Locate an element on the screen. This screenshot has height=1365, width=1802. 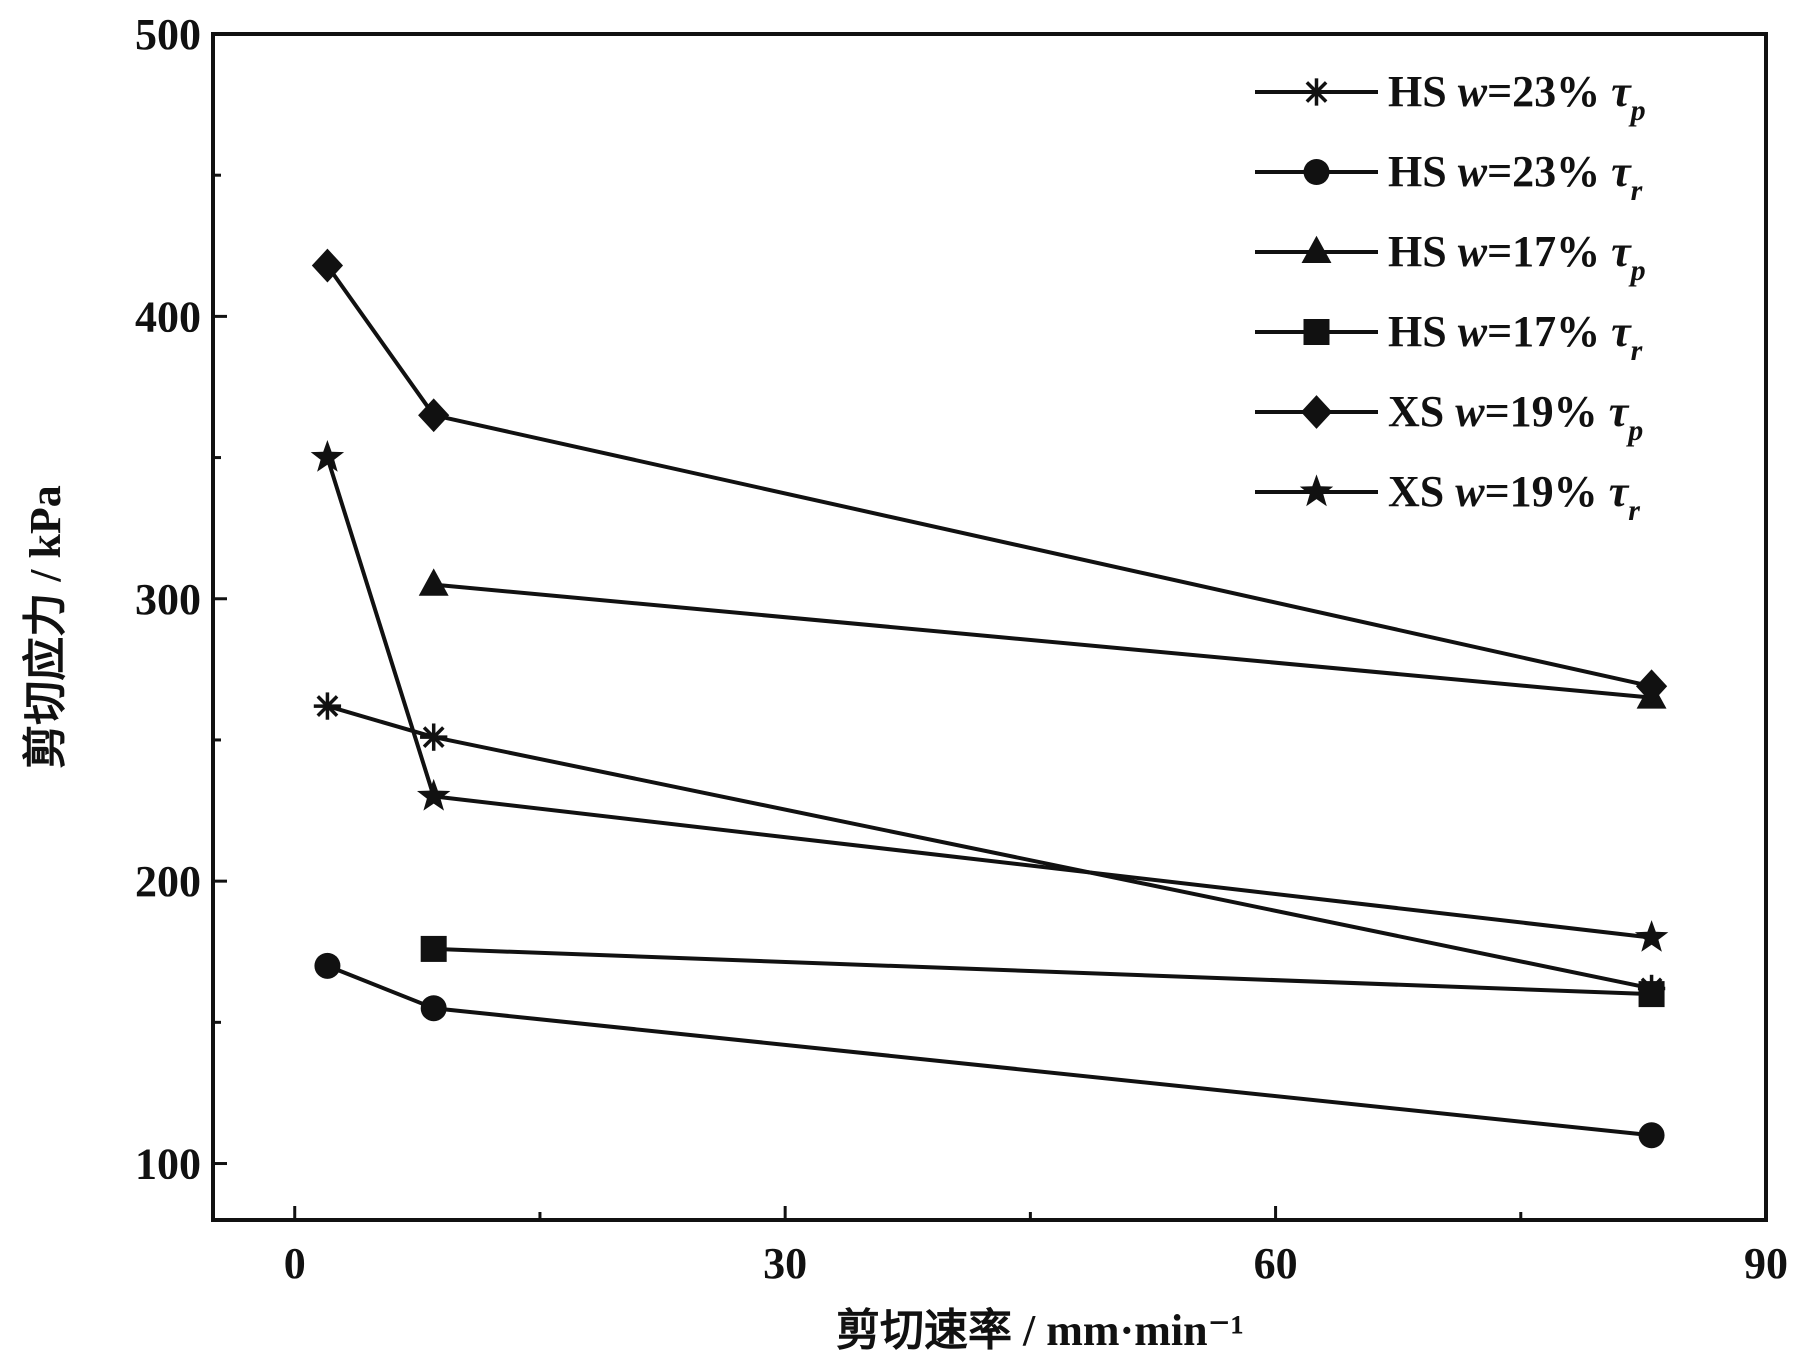
legend-item: HS w=17% τr is located at coordinates (1449, 337).